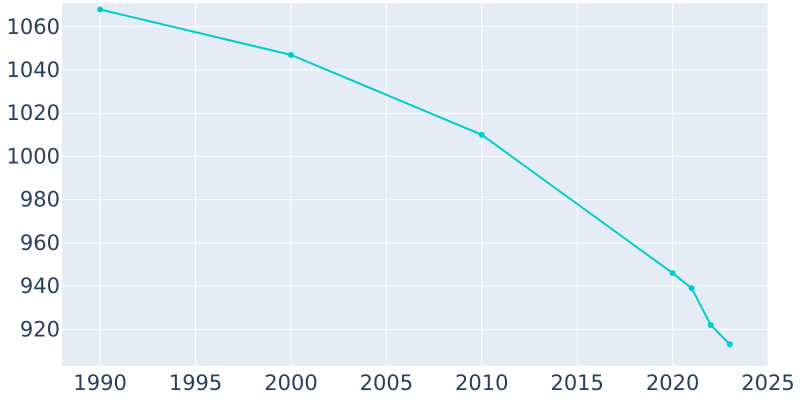 This screenshot has height=400, width=800. I want to click on y-tick-label: 980, so click(40, 200).